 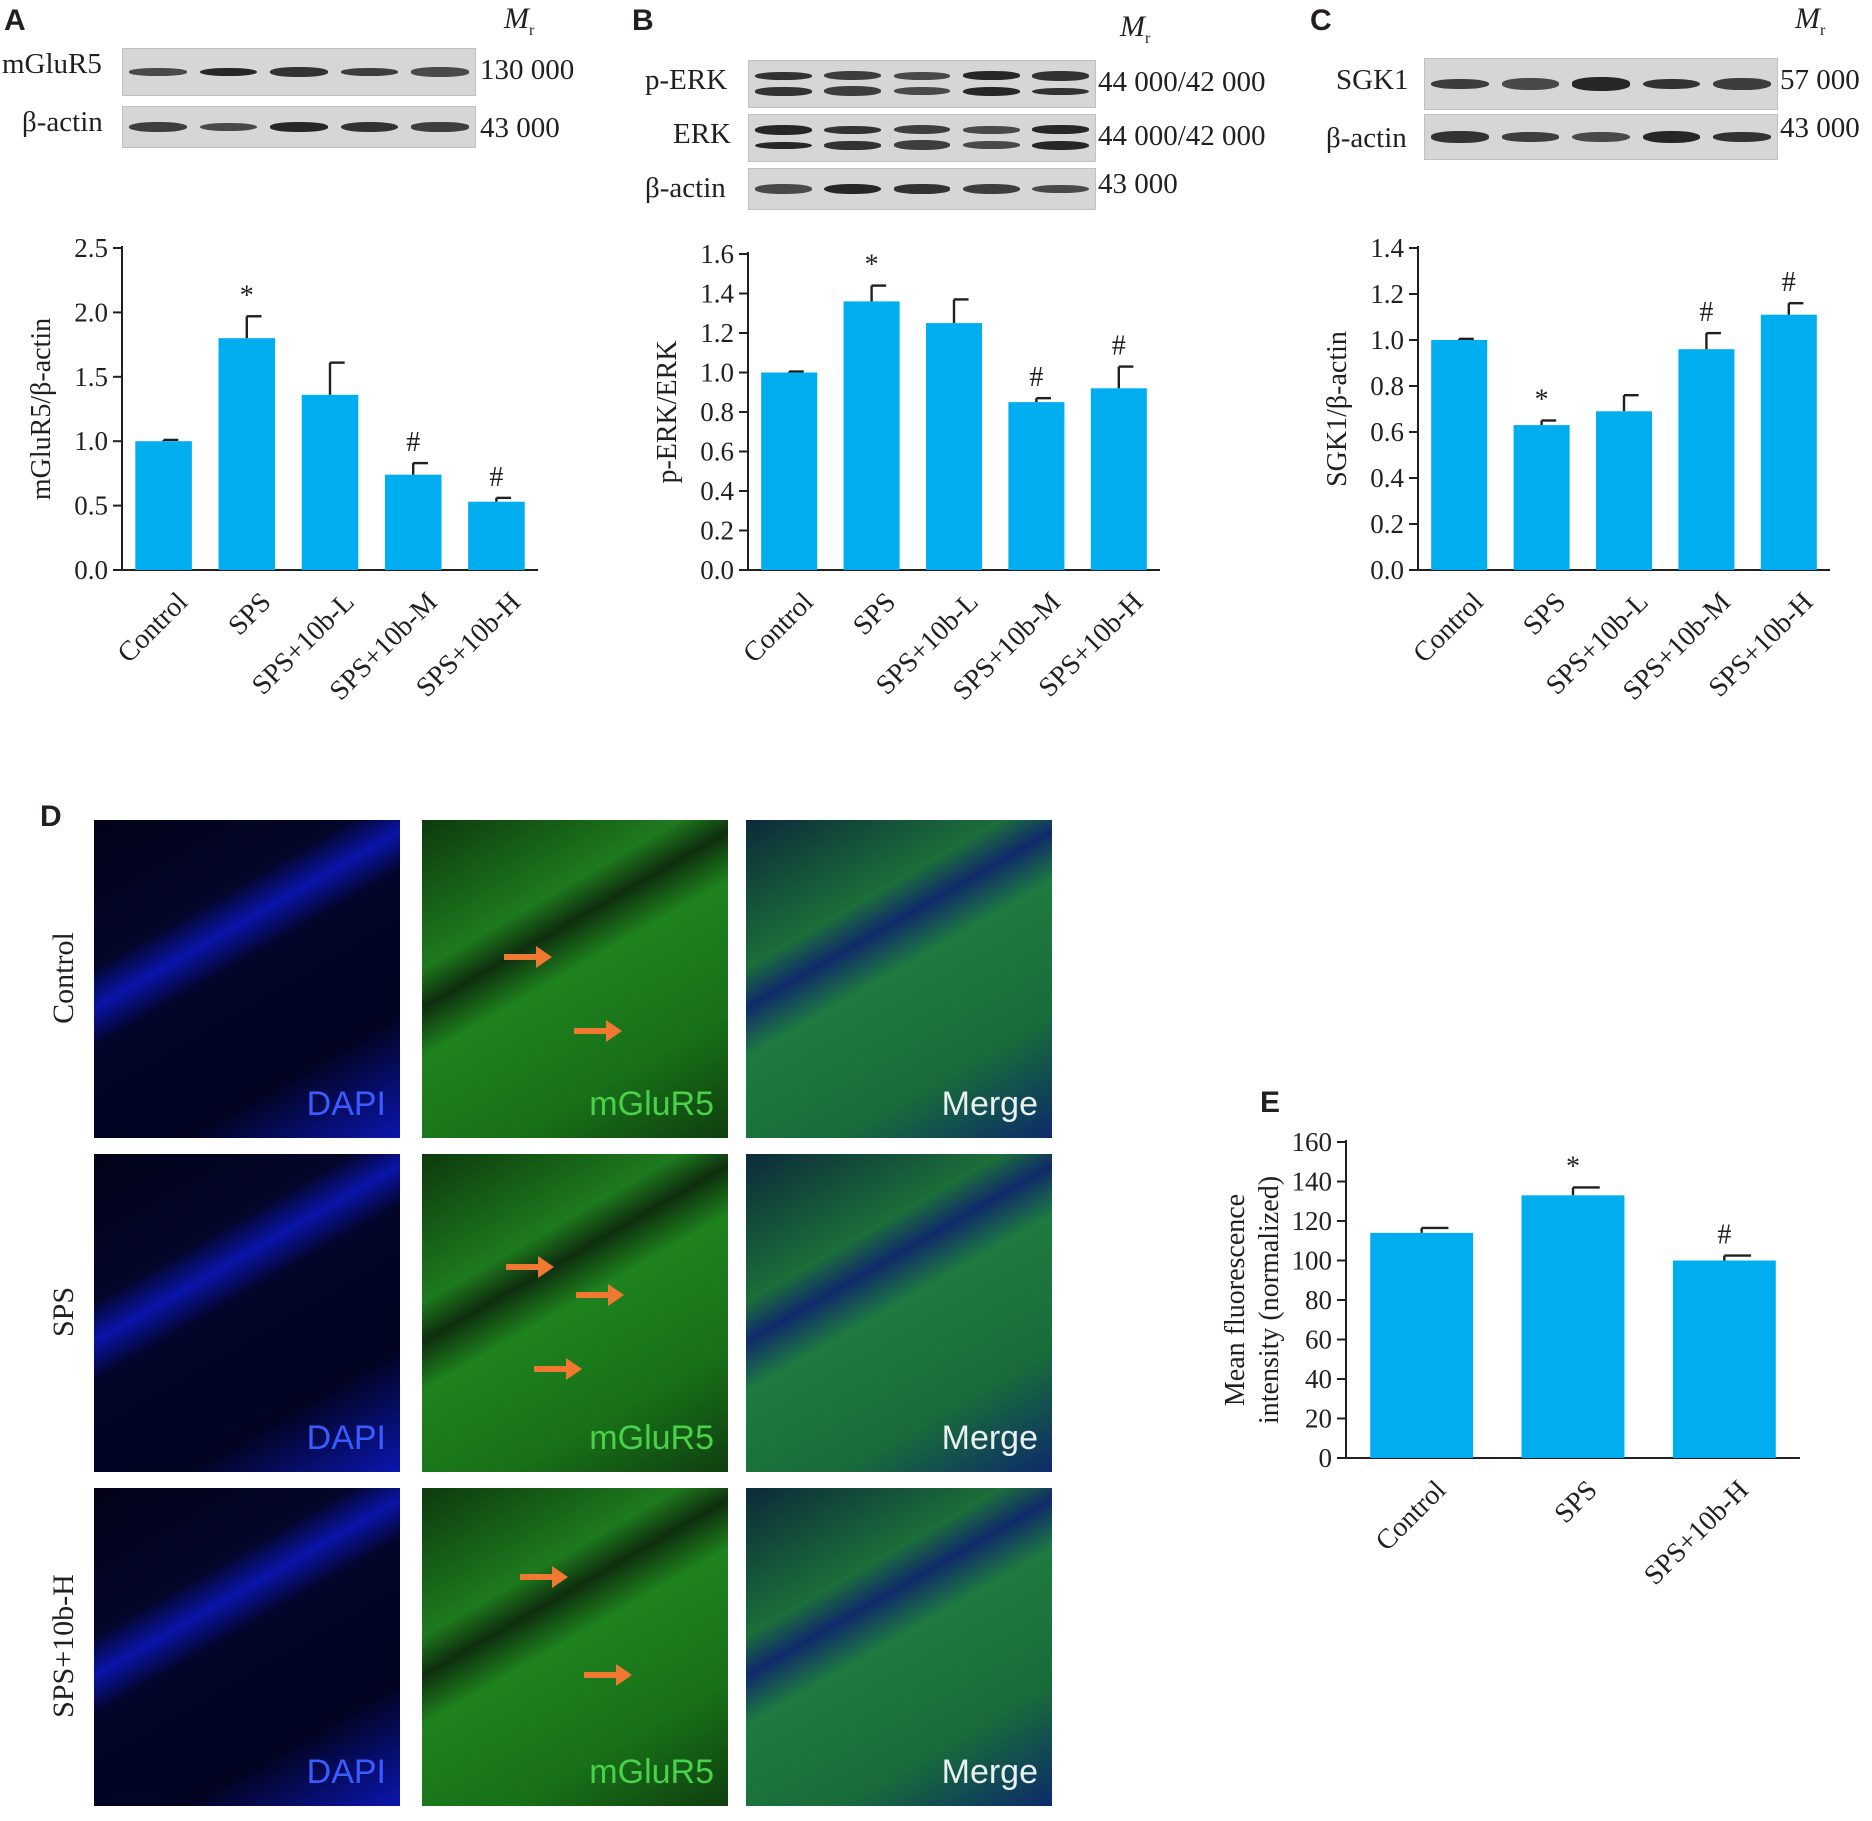 What do you see at coordinates (1820, 80) in the screenshot?
I see `blot-mw-sgk1: 57 000` at bounding box center [1820, 80].